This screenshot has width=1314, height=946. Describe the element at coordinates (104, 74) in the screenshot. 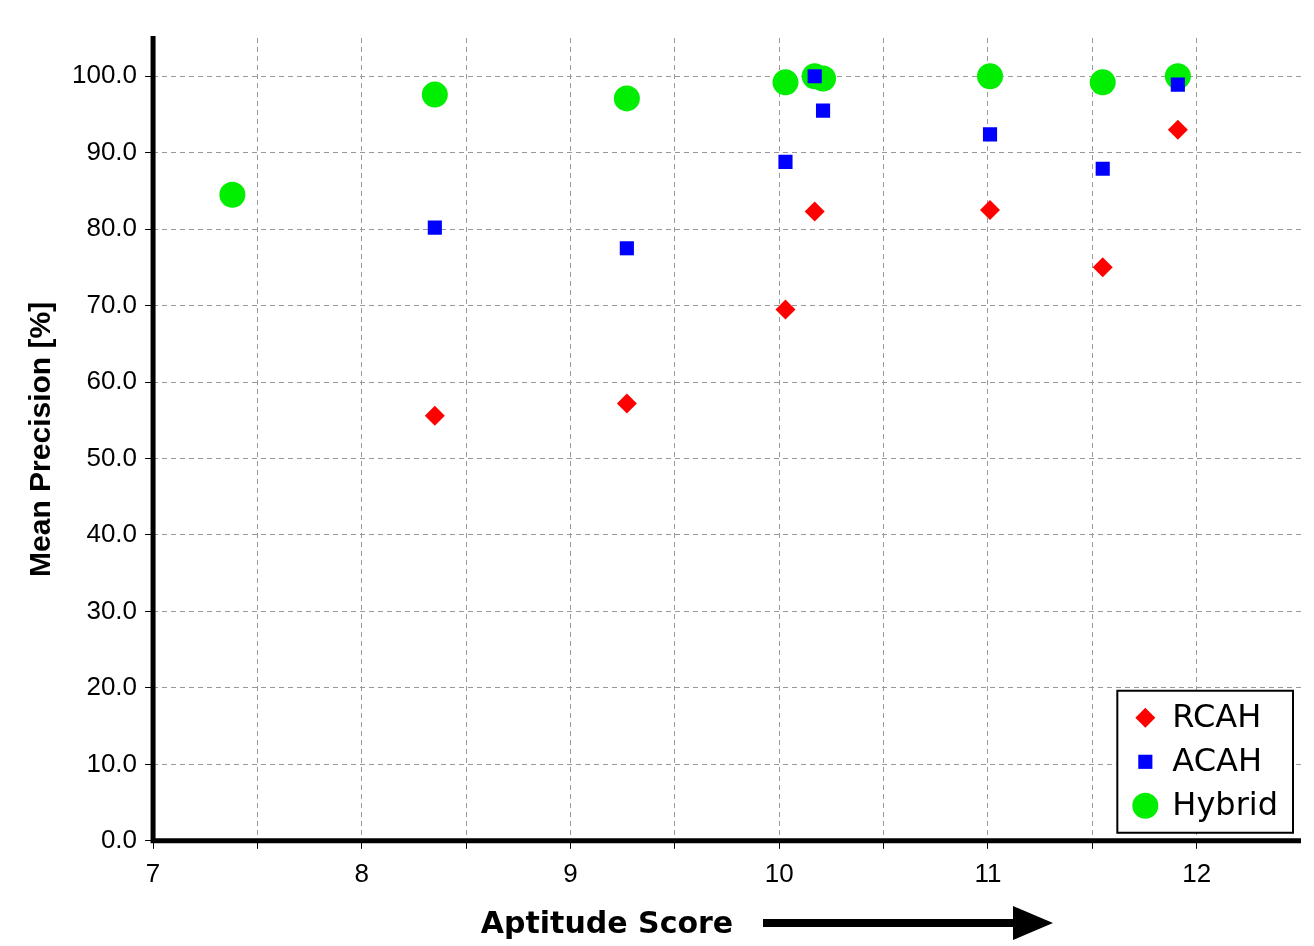

I see `y-tick-label: 100.0` at that location.